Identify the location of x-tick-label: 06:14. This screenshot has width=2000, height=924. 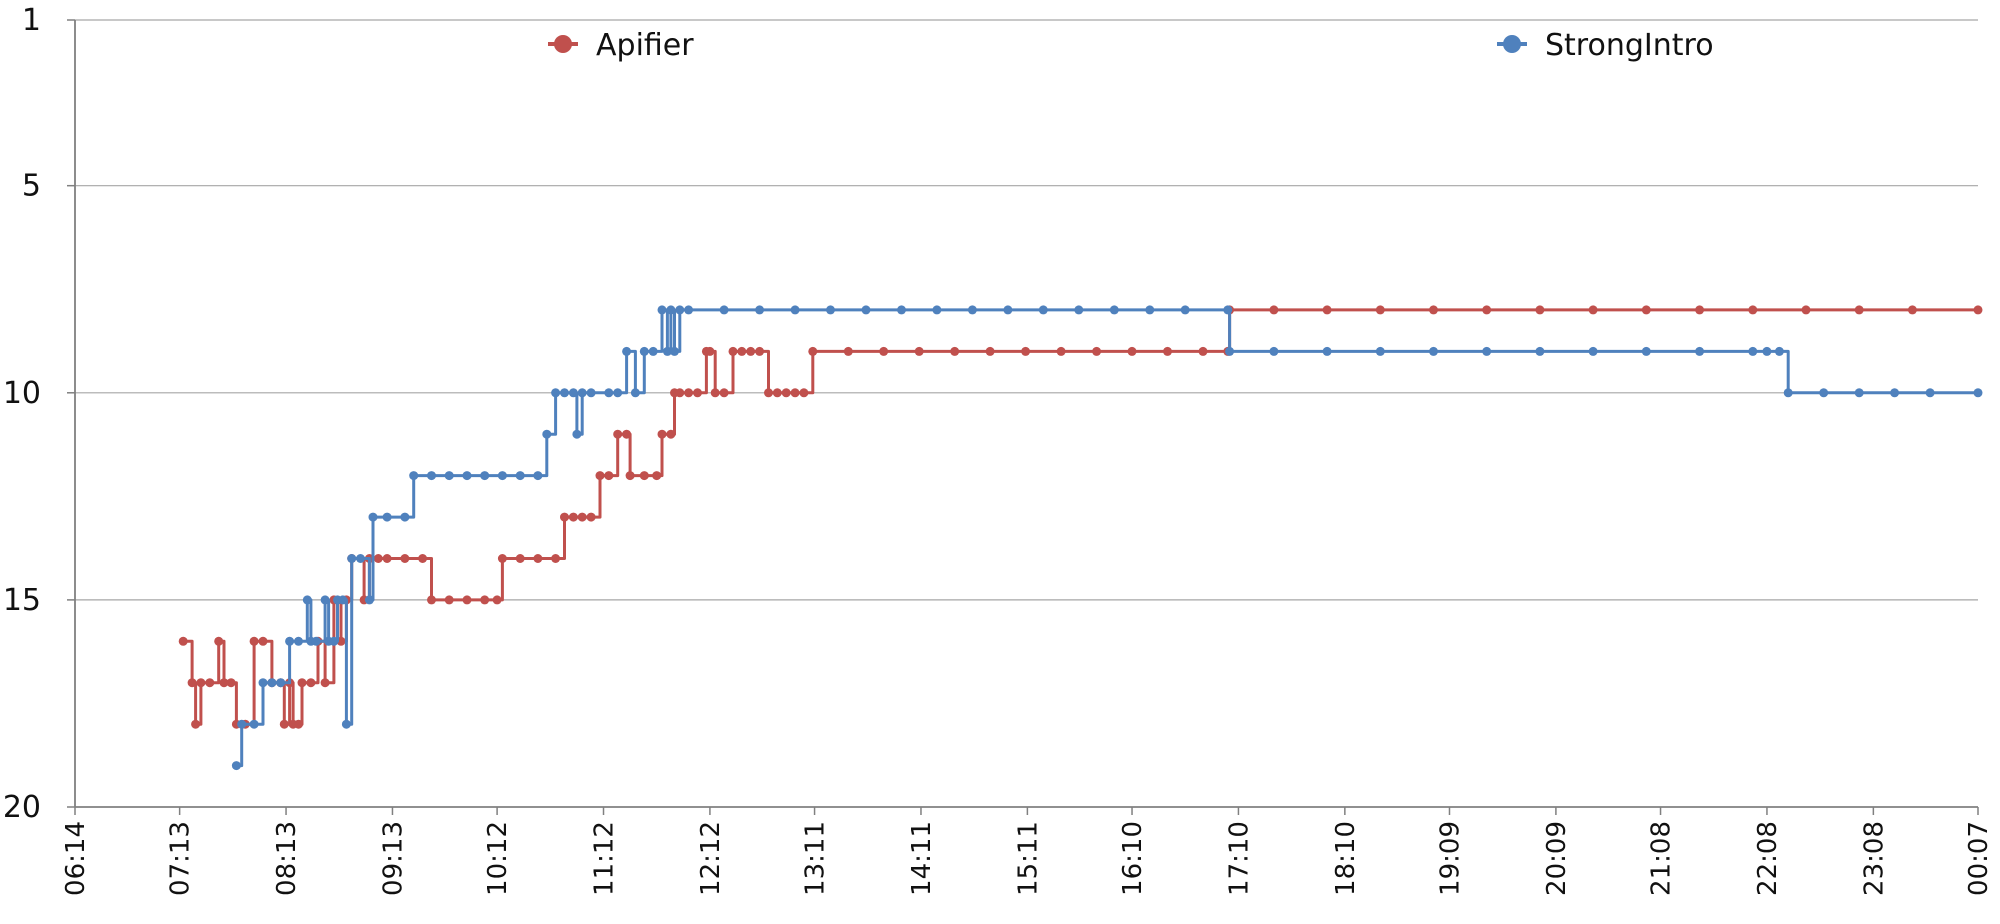
(76, 858).